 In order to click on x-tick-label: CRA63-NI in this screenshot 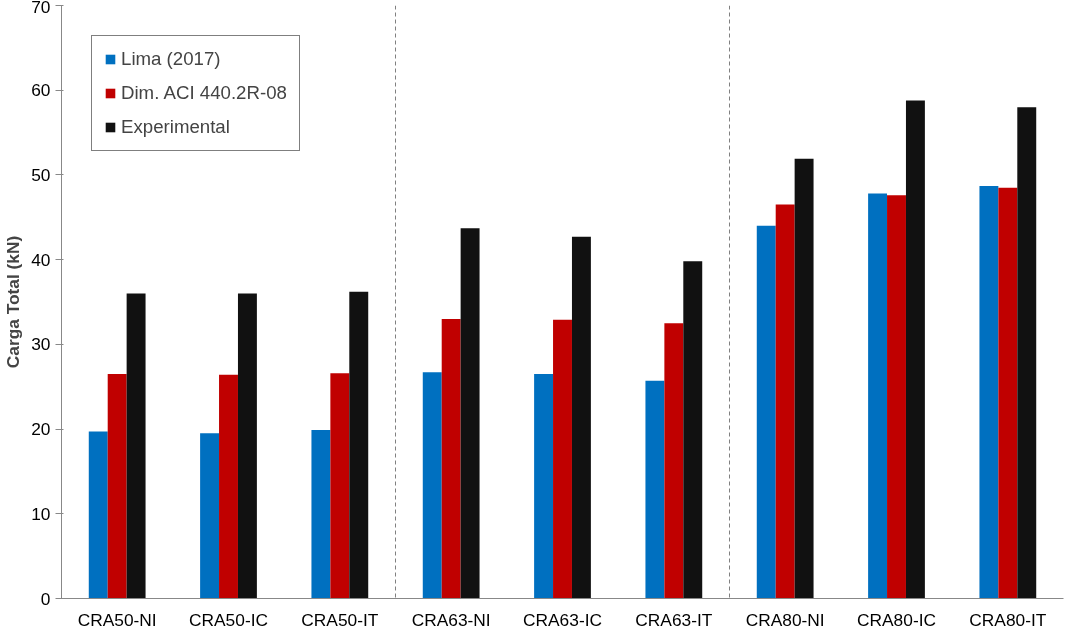, I will do `click(451, 619)`.